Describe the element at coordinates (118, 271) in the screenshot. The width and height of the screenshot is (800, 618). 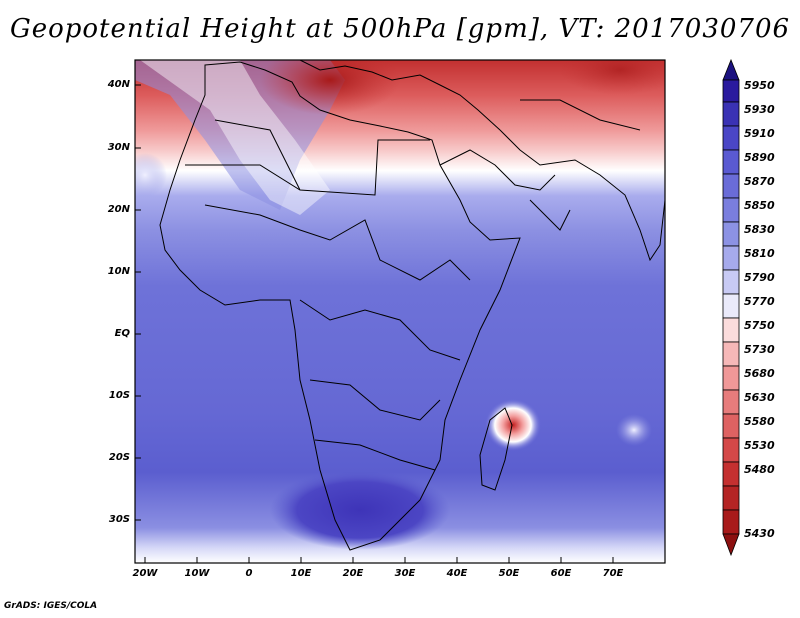
I see `lat-label: 10N` at that location.